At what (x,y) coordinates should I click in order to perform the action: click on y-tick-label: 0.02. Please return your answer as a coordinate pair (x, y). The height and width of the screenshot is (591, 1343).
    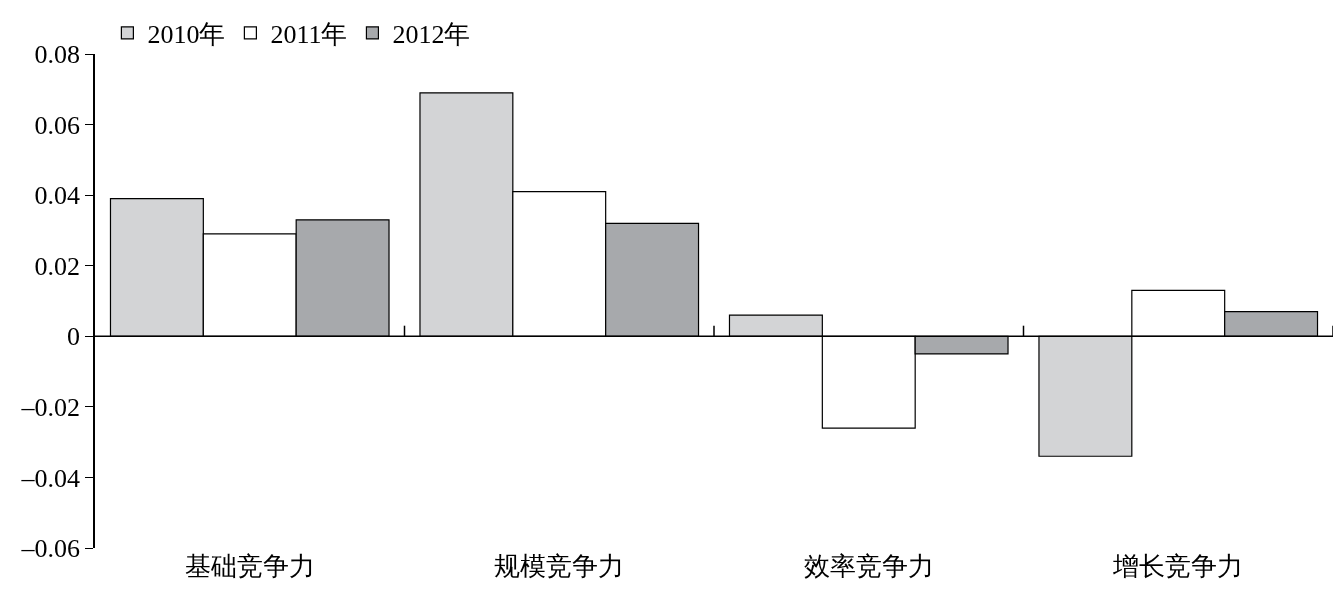
    Looking at the image, I should click on (57, 266).